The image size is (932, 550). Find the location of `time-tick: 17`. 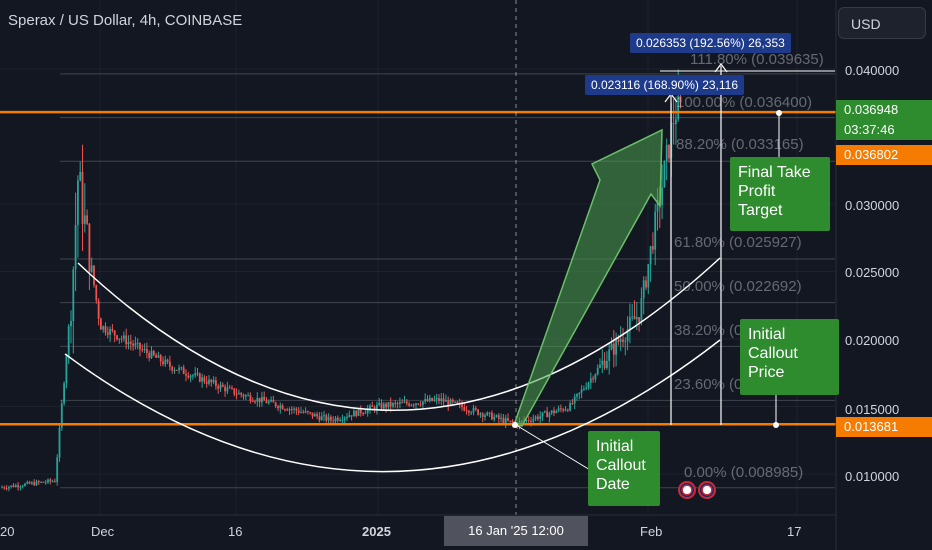

time-tick: 17 is located at coordinates (794, 531).